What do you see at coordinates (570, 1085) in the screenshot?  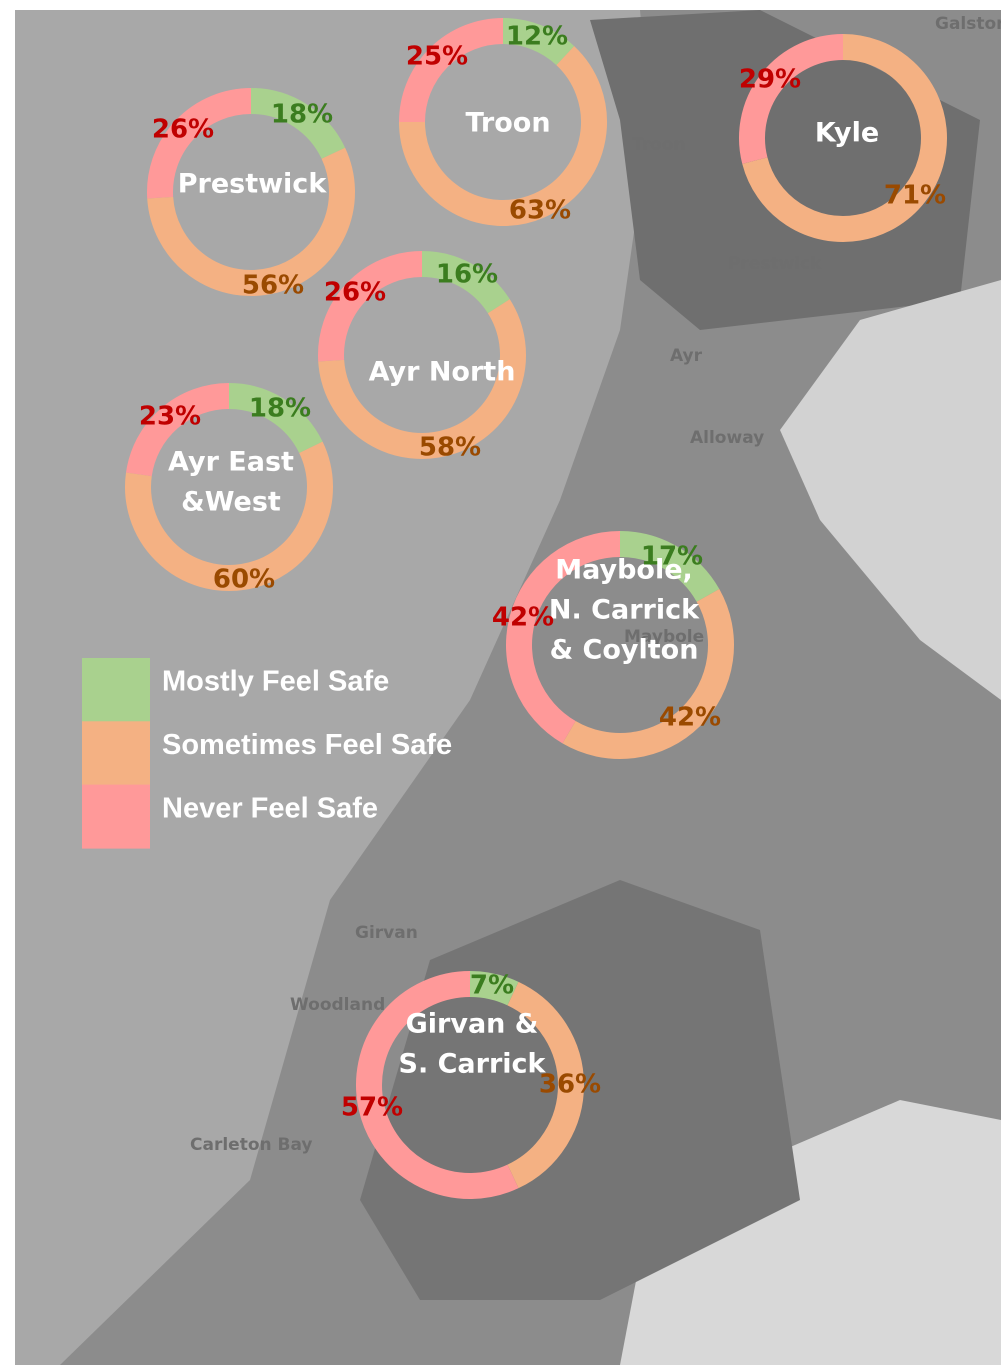 I see `value-label: 36%` at bounding box center [570, 1085].